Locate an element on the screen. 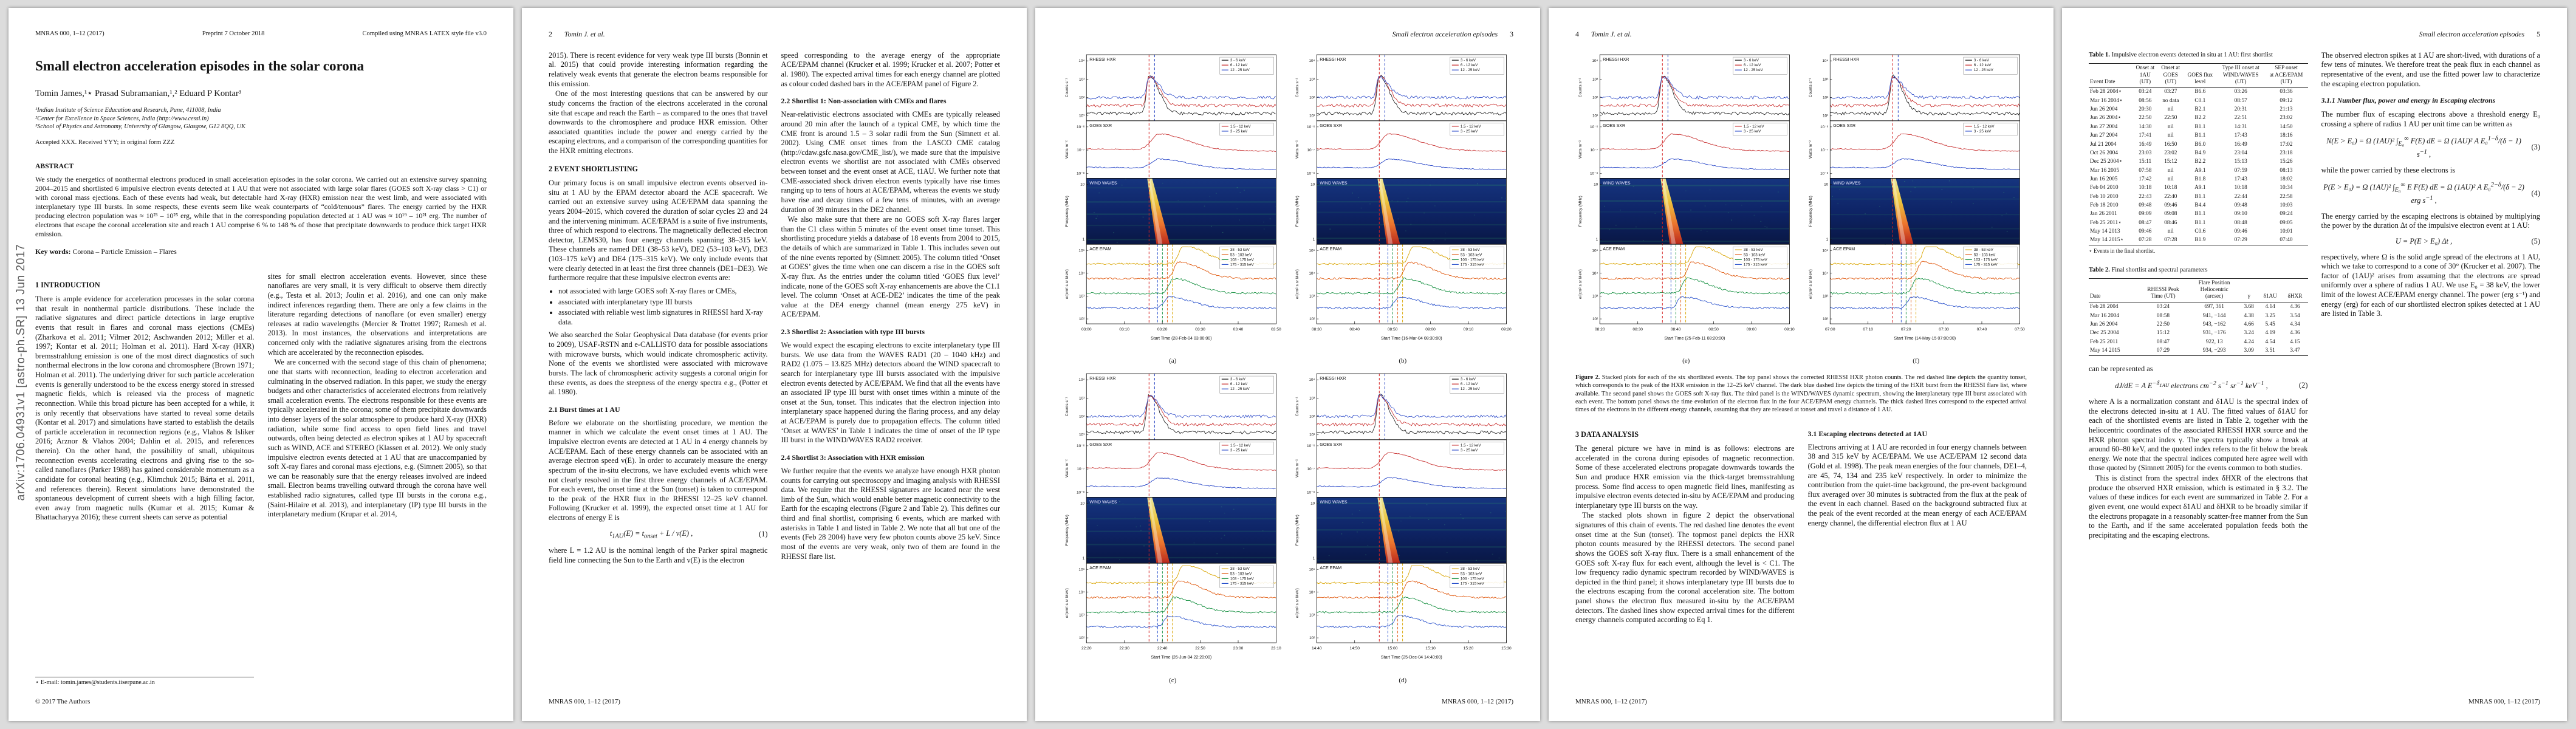  equation-body: U = P(E > E₀) Δt , is located at coordinates (2424, 241).